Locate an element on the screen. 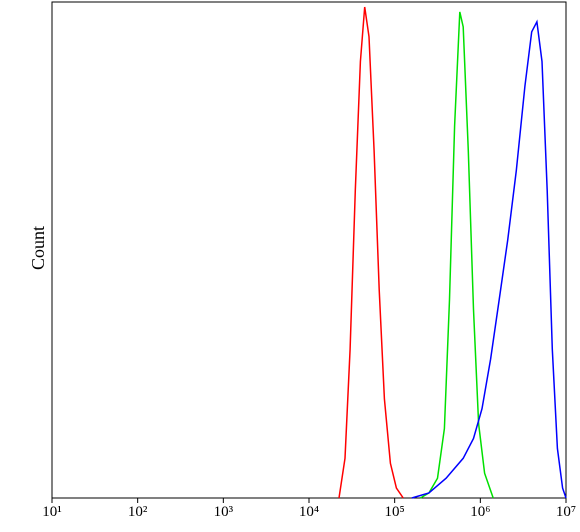 Image resolution: width=580 pixels, height=532 pixels. x-tick-label: 10⁷ is located at coordinates (566, 512).